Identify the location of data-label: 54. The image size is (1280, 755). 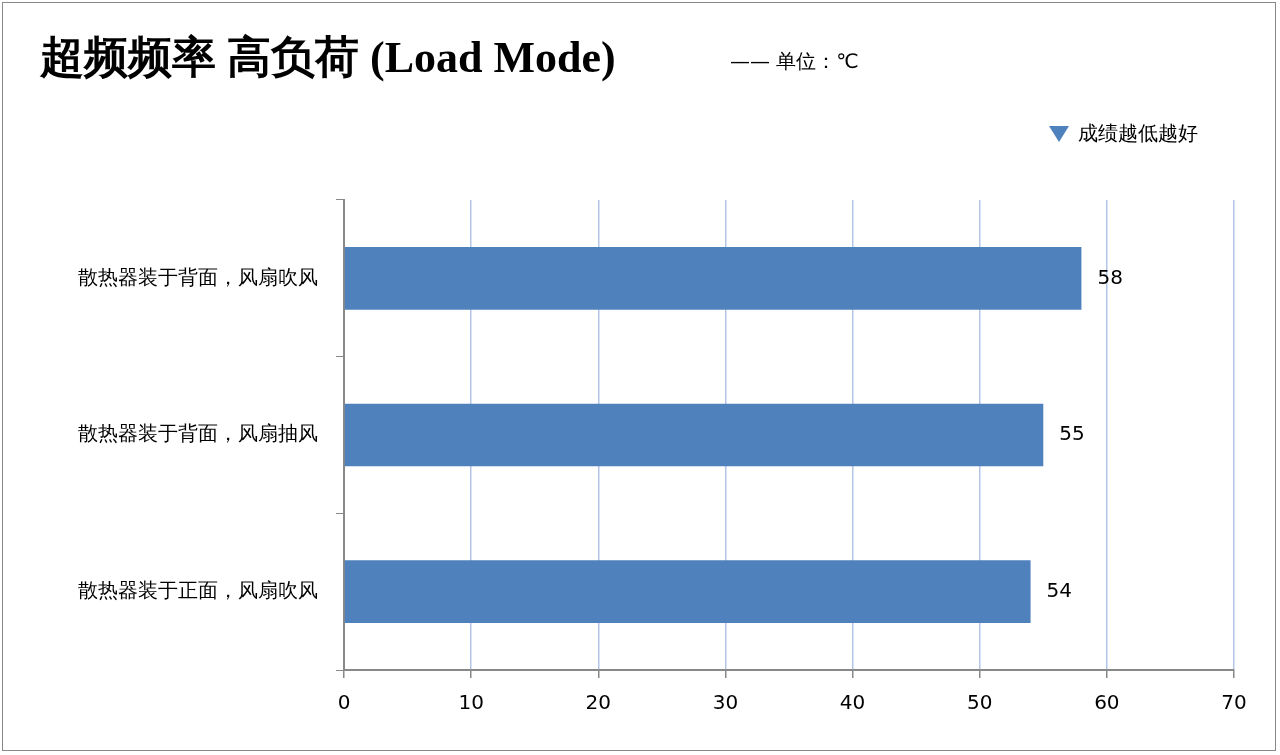
(1059, 589).